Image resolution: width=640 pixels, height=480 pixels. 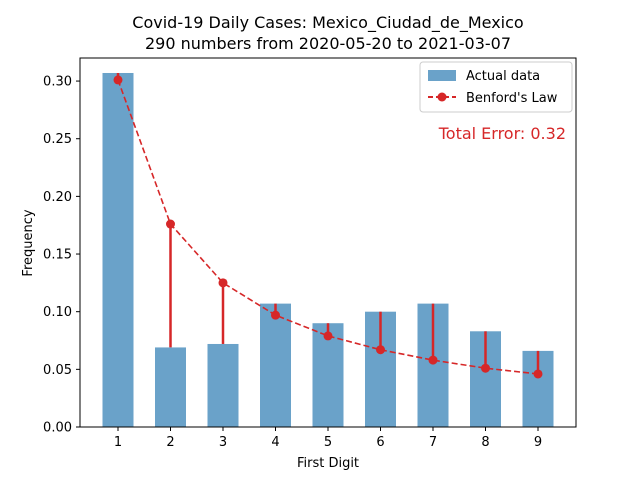 I want to click on x-axis-label: First Digit, so click(x=328, y=463).